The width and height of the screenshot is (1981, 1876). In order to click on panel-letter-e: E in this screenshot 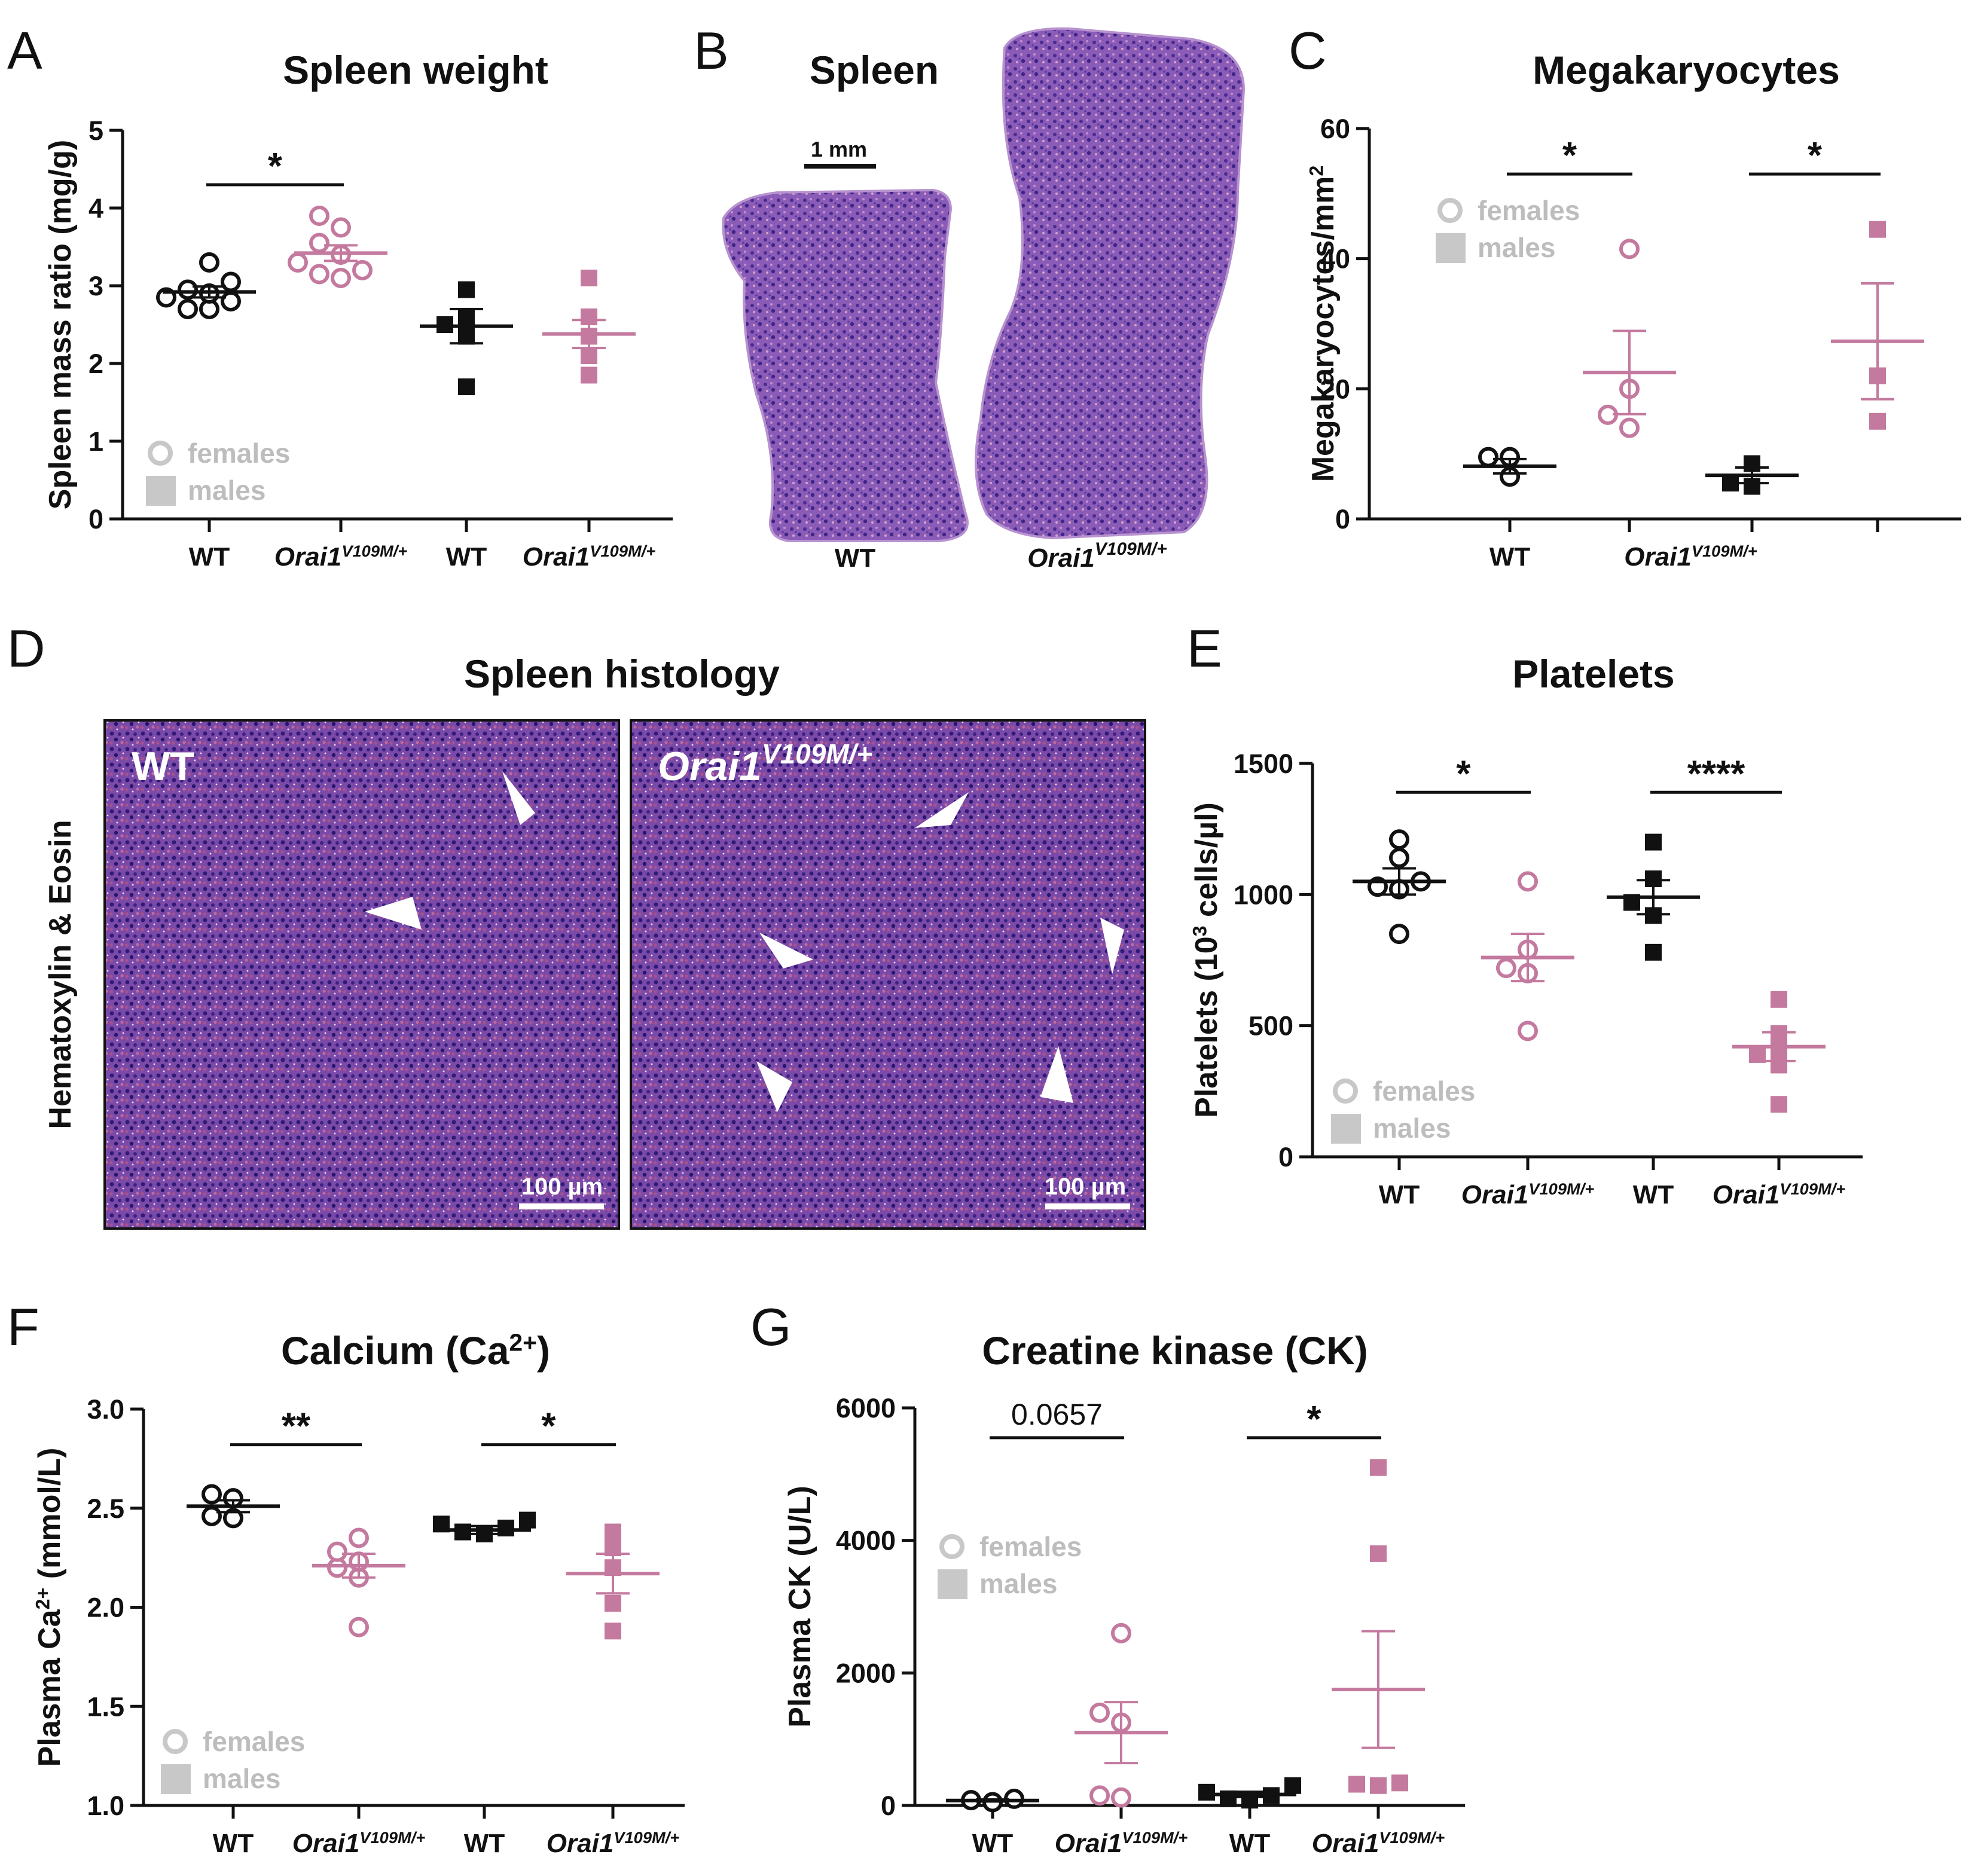, I will do `click(1204, 648)`.